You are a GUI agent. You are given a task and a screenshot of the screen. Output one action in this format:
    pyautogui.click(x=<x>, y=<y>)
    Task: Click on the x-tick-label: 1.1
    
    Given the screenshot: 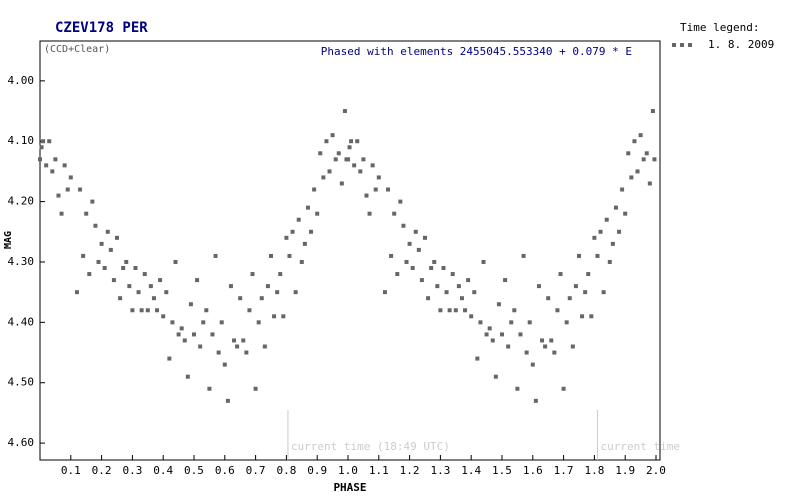 What is the action you would take?
    pyautogui.click(x=379, y=470)
    